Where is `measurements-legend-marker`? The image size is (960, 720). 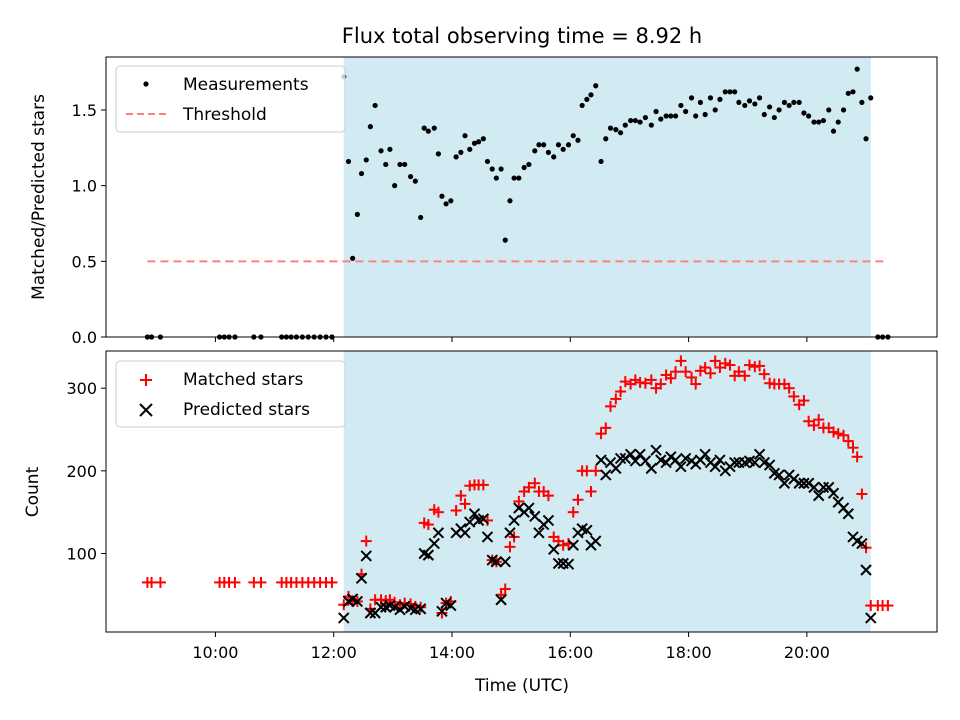
measurements-legend-marker is located at coordinates (146, 84).